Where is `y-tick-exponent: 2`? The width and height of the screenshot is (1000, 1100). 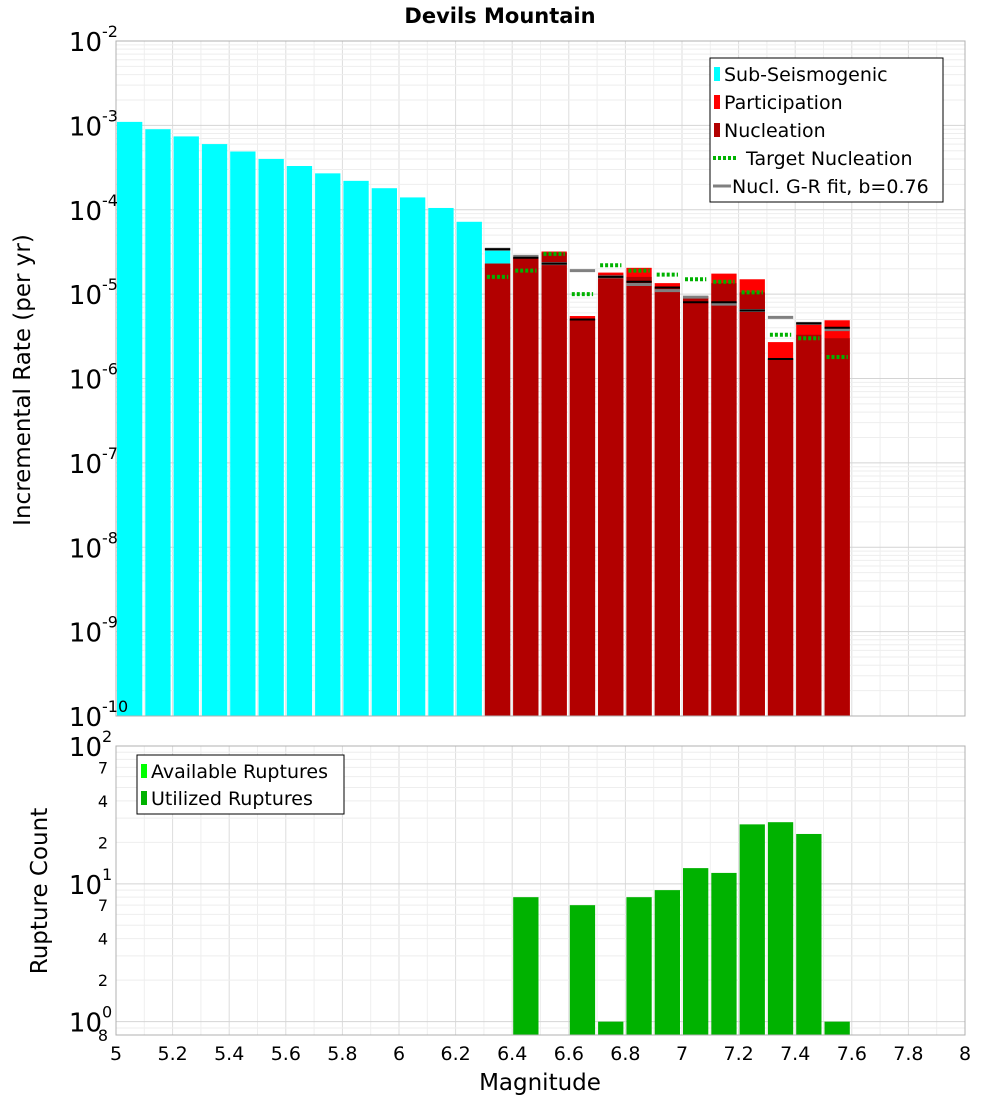
y-tick-exponent: 2 is located at coordinates (107, 736).